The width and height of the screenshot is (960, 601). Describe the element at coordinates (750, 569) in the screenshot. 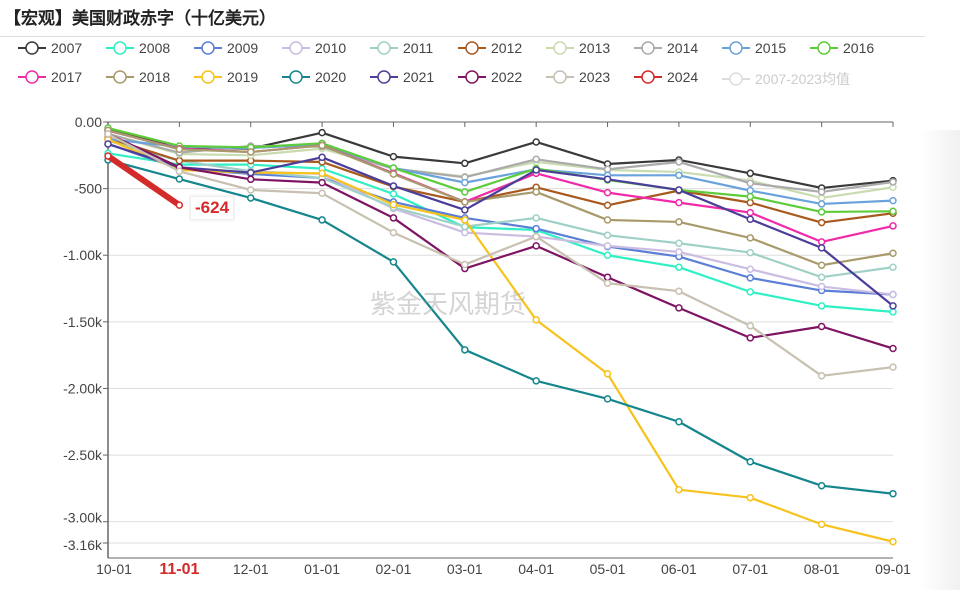

I see `x-tick-label: 07-01` at that location.